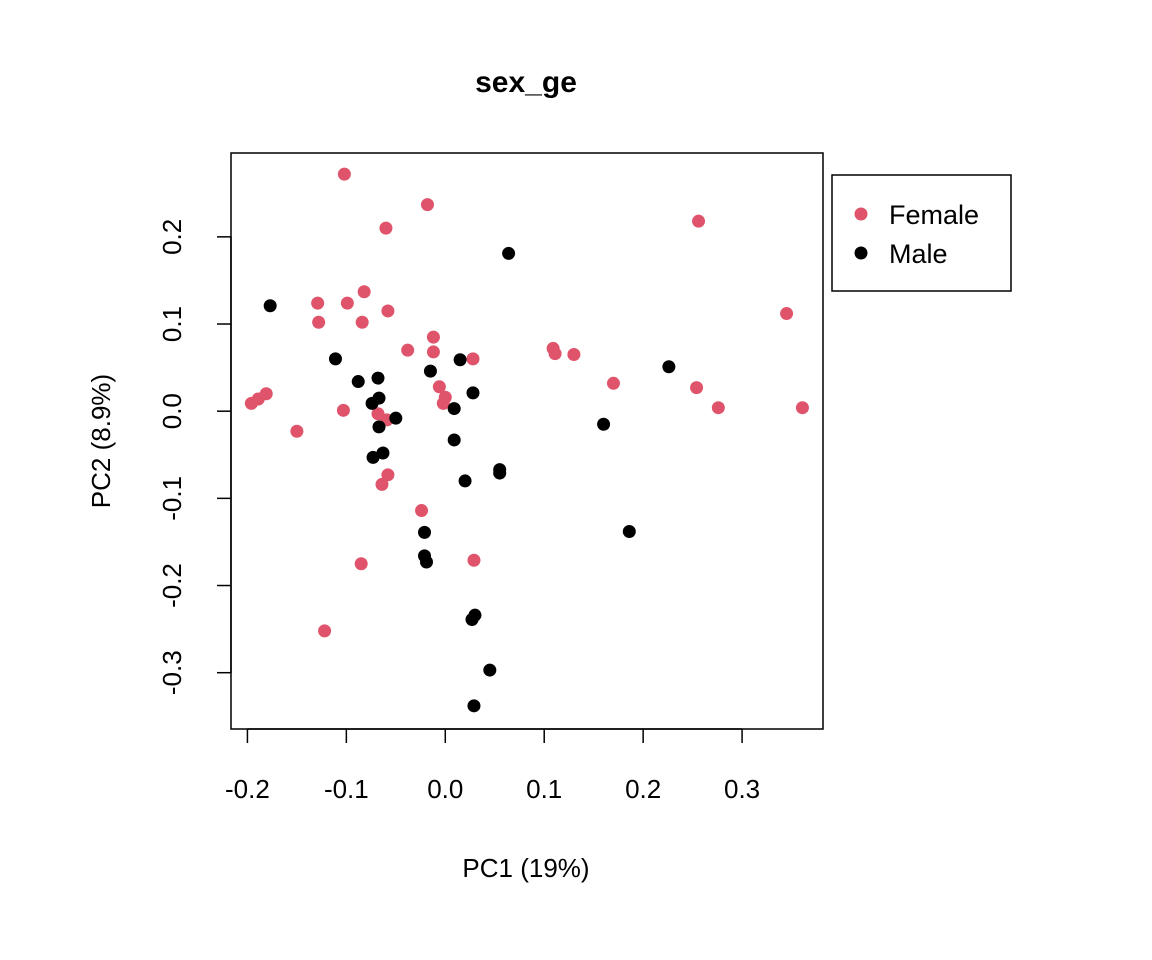  Describe the element at coordinates (918, 254) in the screenshot. I see `legend-label-male: Male` at that location.